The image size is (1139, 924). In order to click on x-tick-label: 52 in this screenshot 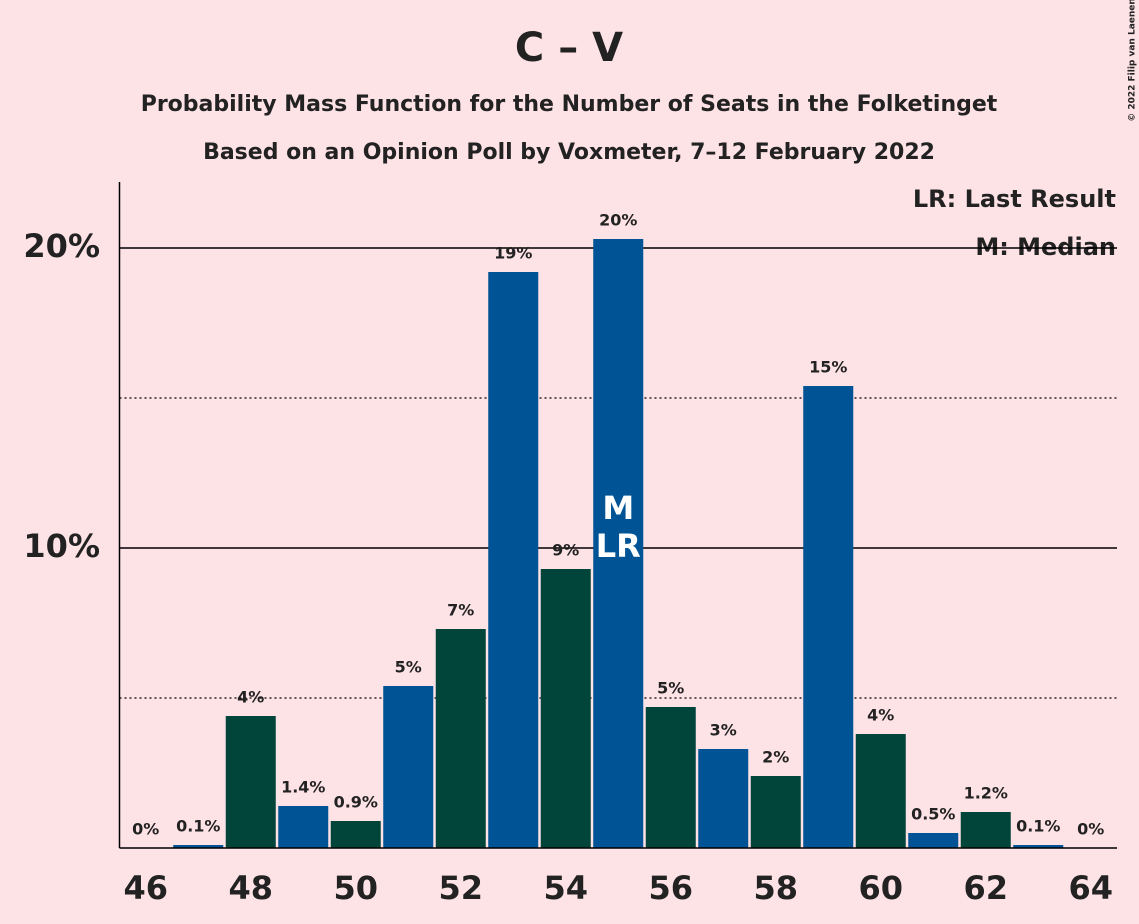, I will do `click(460, 888)`.